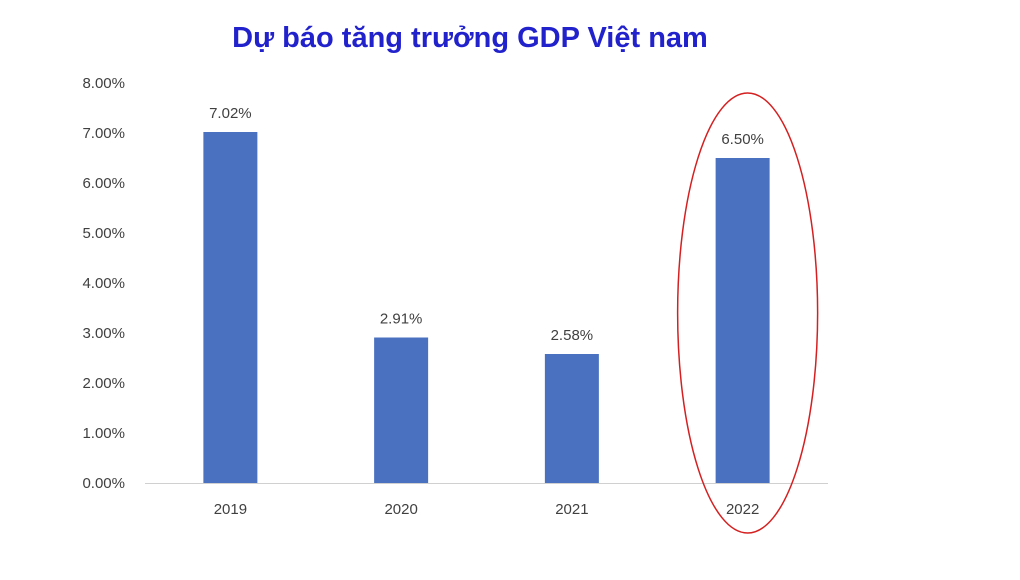  What do you see at coordinates (103, 133) in the screenshot?
I see `y-tick-label: 7.00%` at bounding box center [103, 133].